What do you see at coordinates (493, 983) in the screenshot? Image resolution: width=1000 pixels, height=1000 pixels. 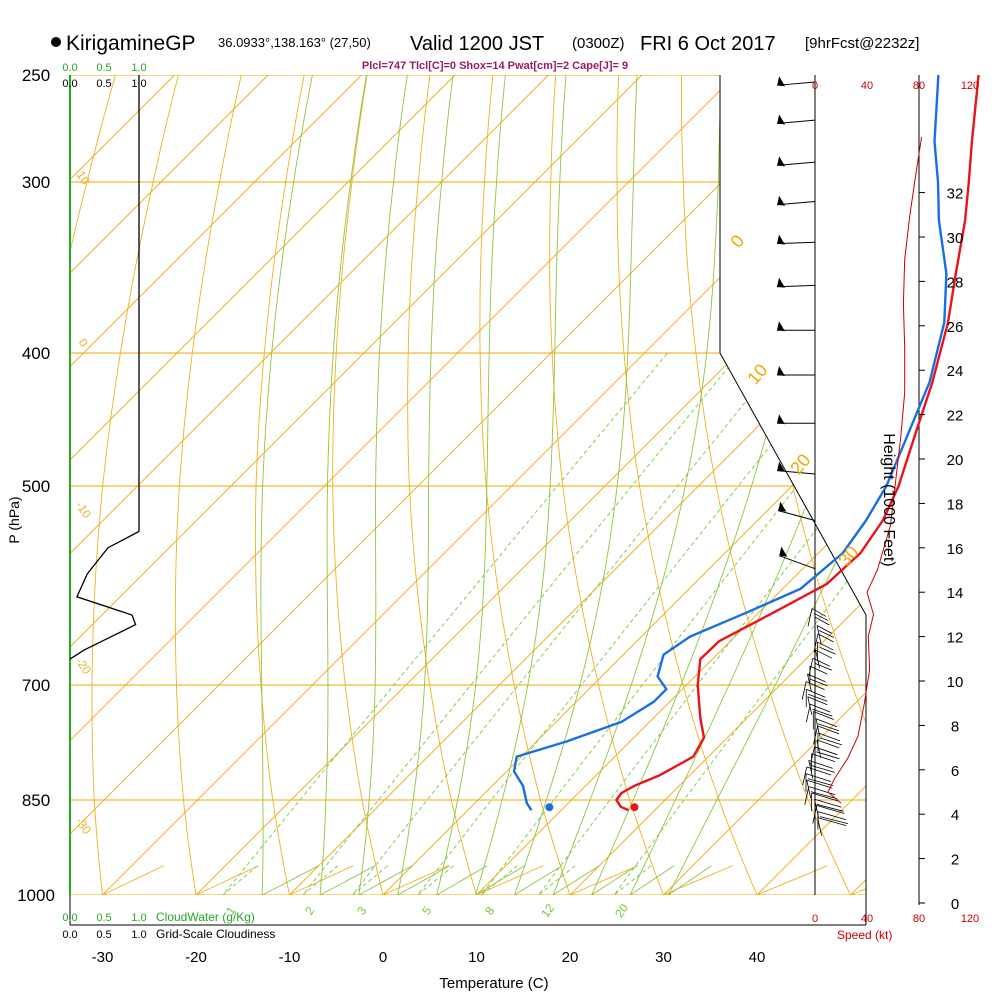 I see `temperature-axis-label: Temperature (C)` at bounding box center [493, 983].